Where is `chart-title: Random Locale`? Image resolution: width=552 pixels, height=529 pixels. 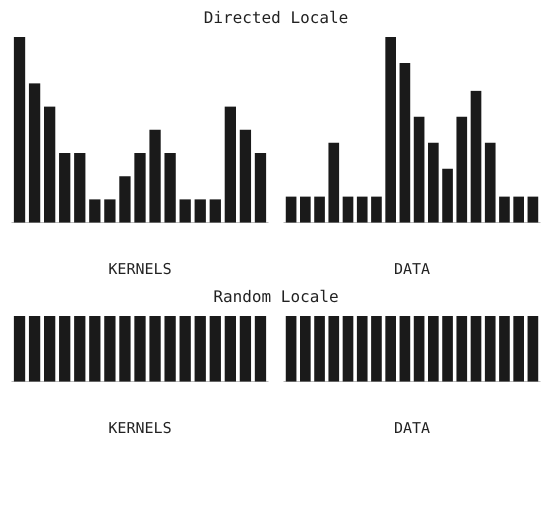
chart-title: Random Locale is located at coordinates (276, 296).